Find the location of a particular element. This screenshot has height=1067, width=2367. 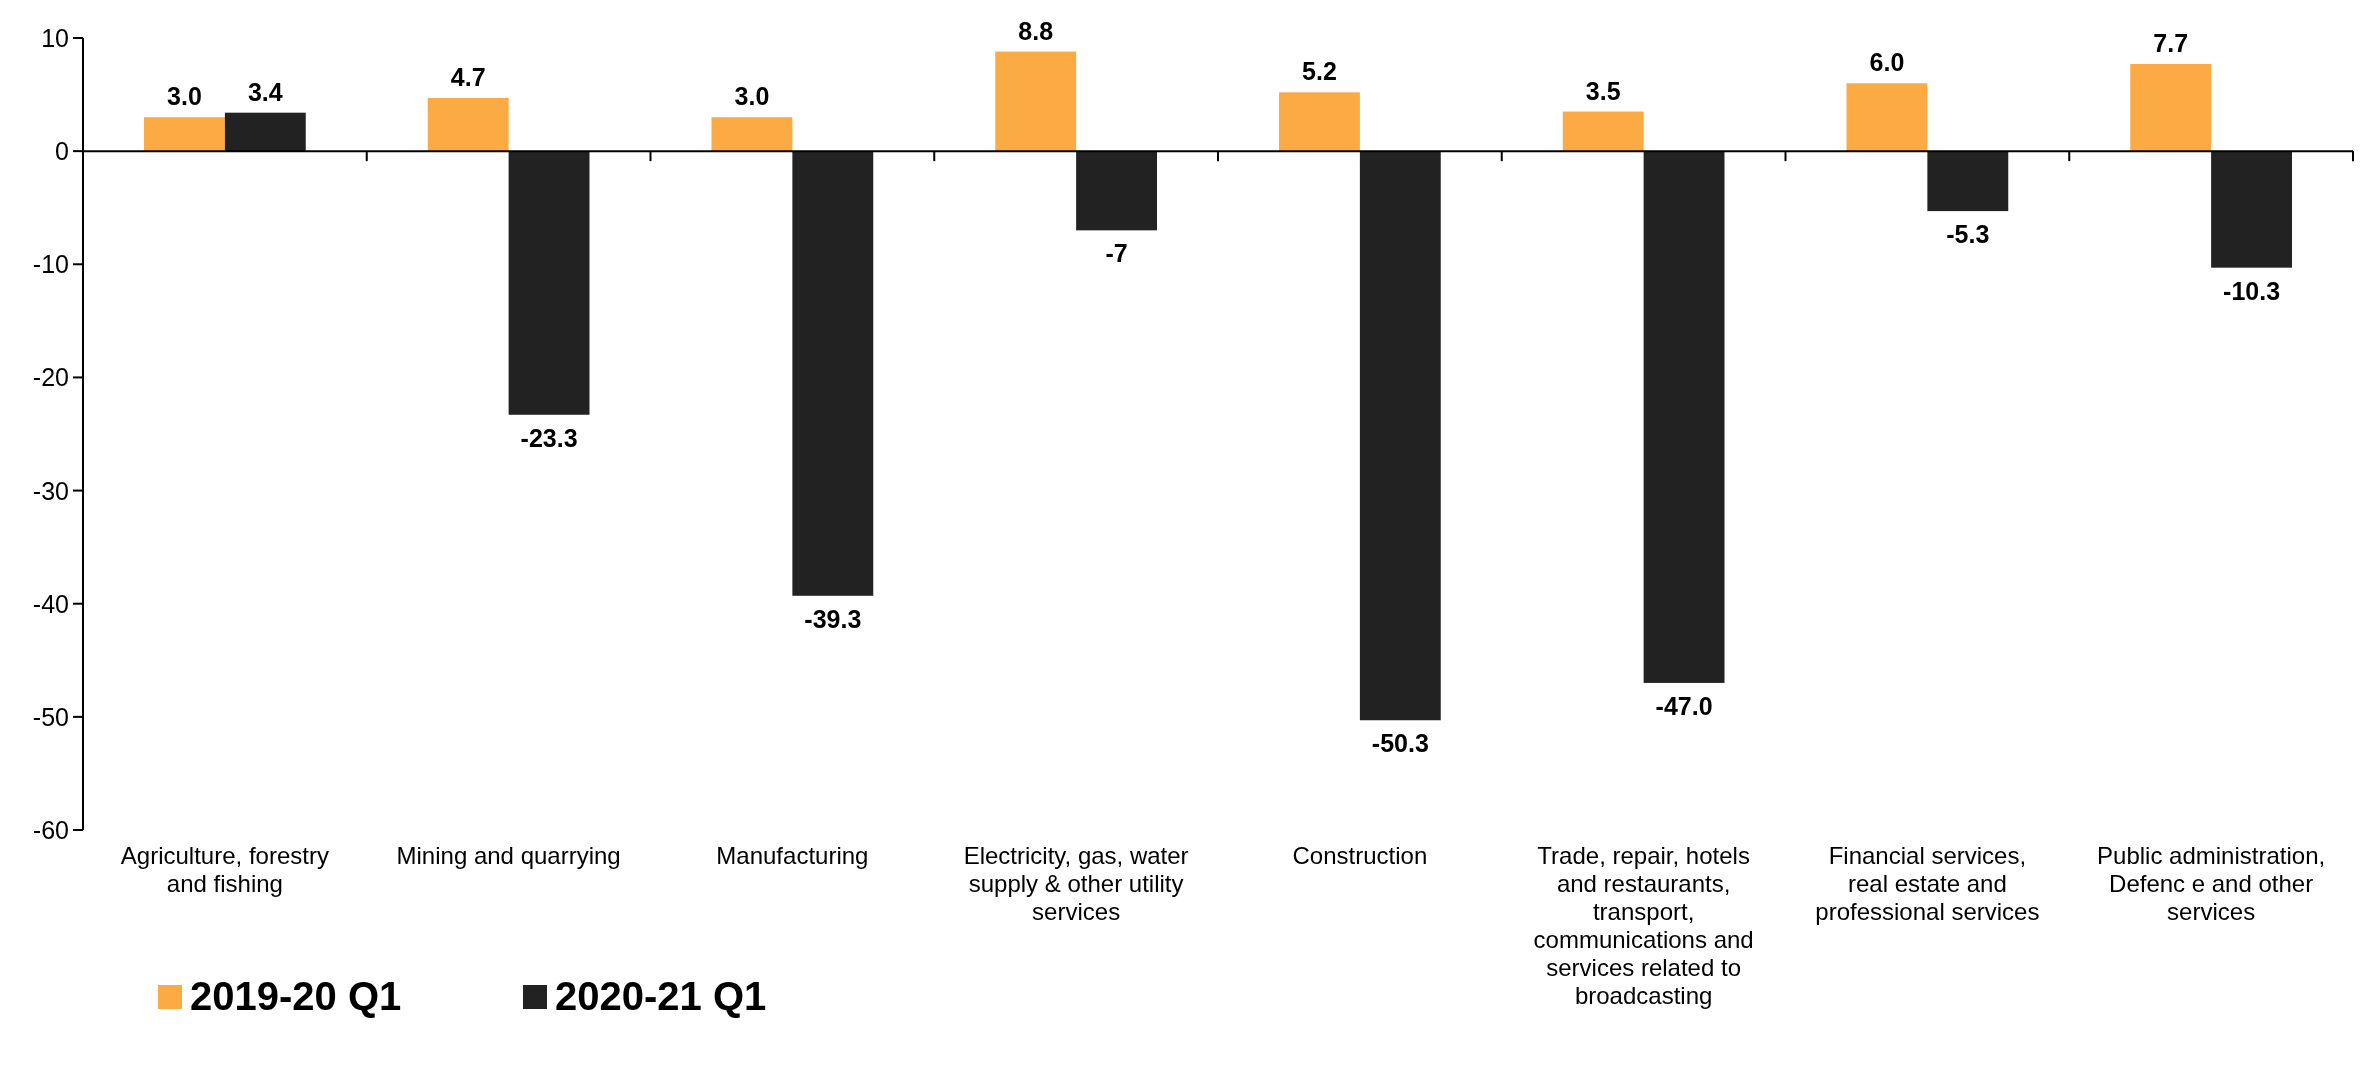

data-label: -7 is located at coordinates (1116, 253).